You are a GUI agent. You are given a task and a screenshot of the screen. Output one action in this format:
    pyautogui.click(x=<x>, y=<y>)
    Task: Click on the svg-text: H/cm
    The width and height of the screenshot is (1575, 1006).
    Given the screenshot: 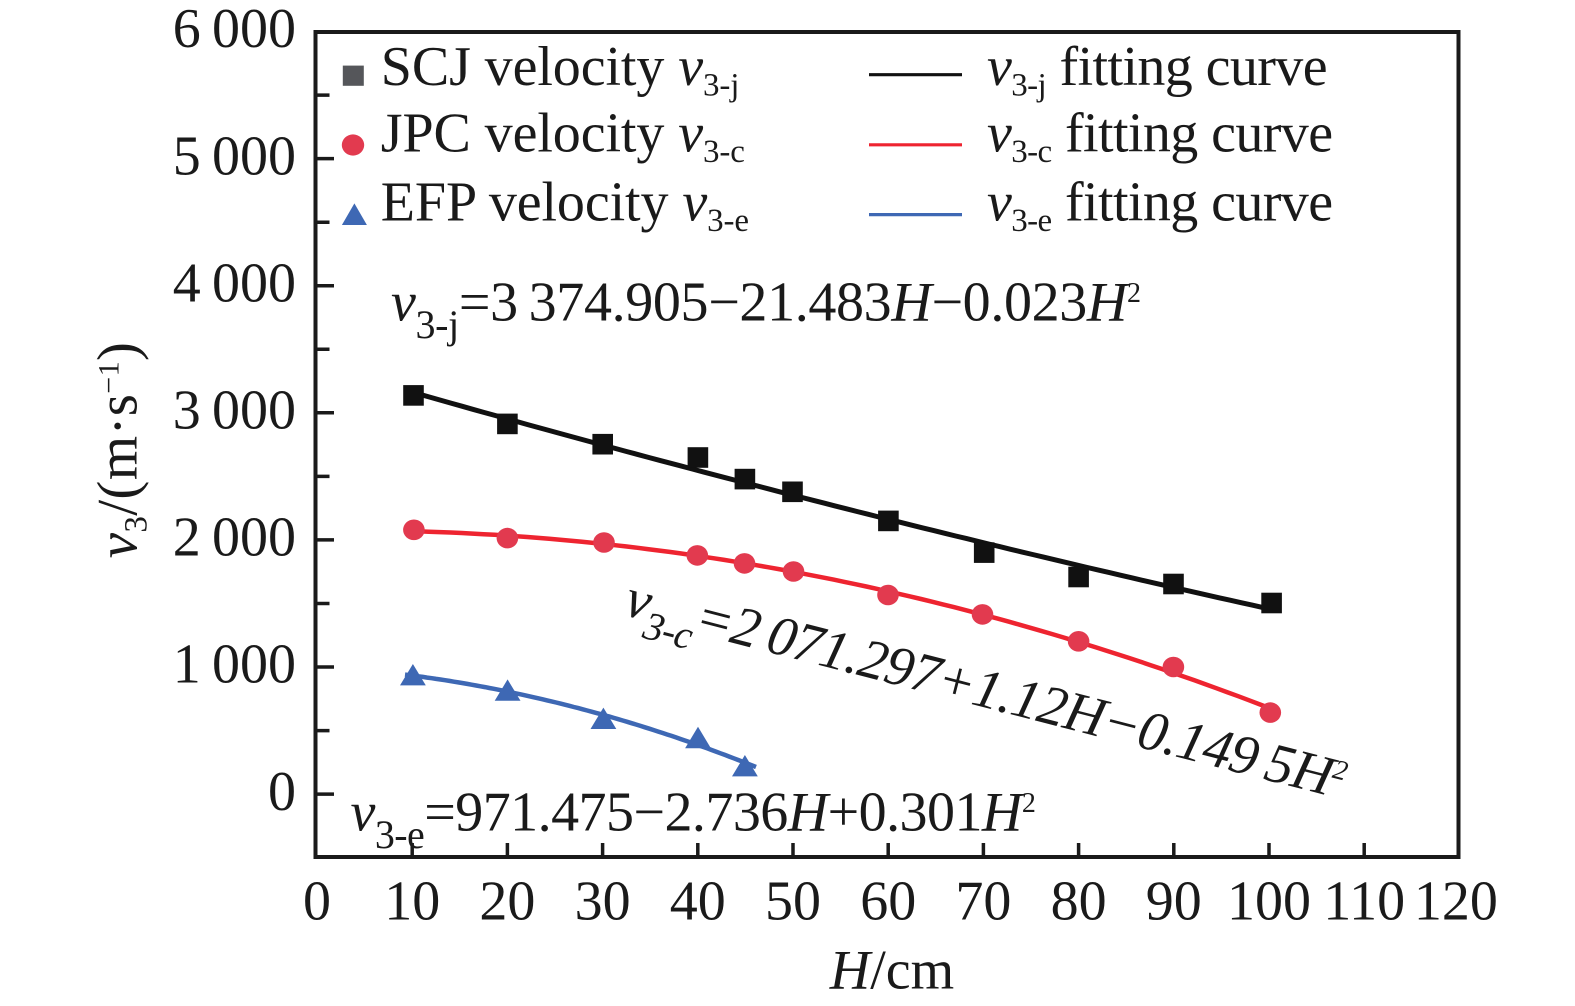 What is the action you would take?
    pyautogui.click(x=891, y=971)
    